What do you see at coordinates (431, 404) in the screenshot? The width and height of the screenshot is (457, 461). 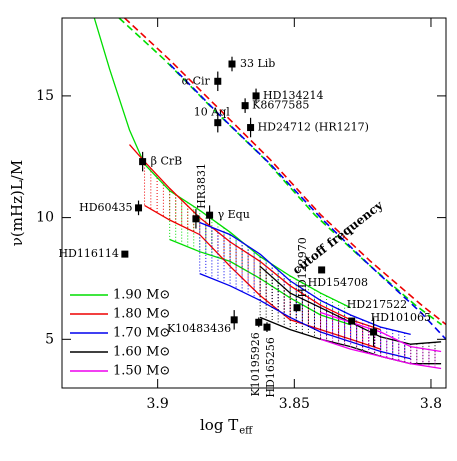 I see `x-tick-label: 3.8` at bounding box center [431, 404].